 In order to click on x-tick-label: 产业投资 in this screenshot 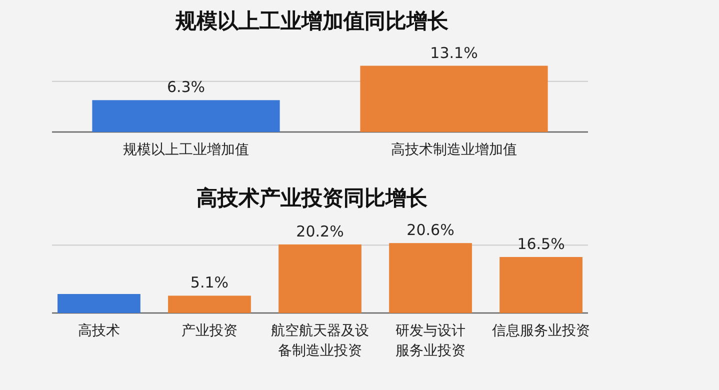, I will do `click(209, 331)`.